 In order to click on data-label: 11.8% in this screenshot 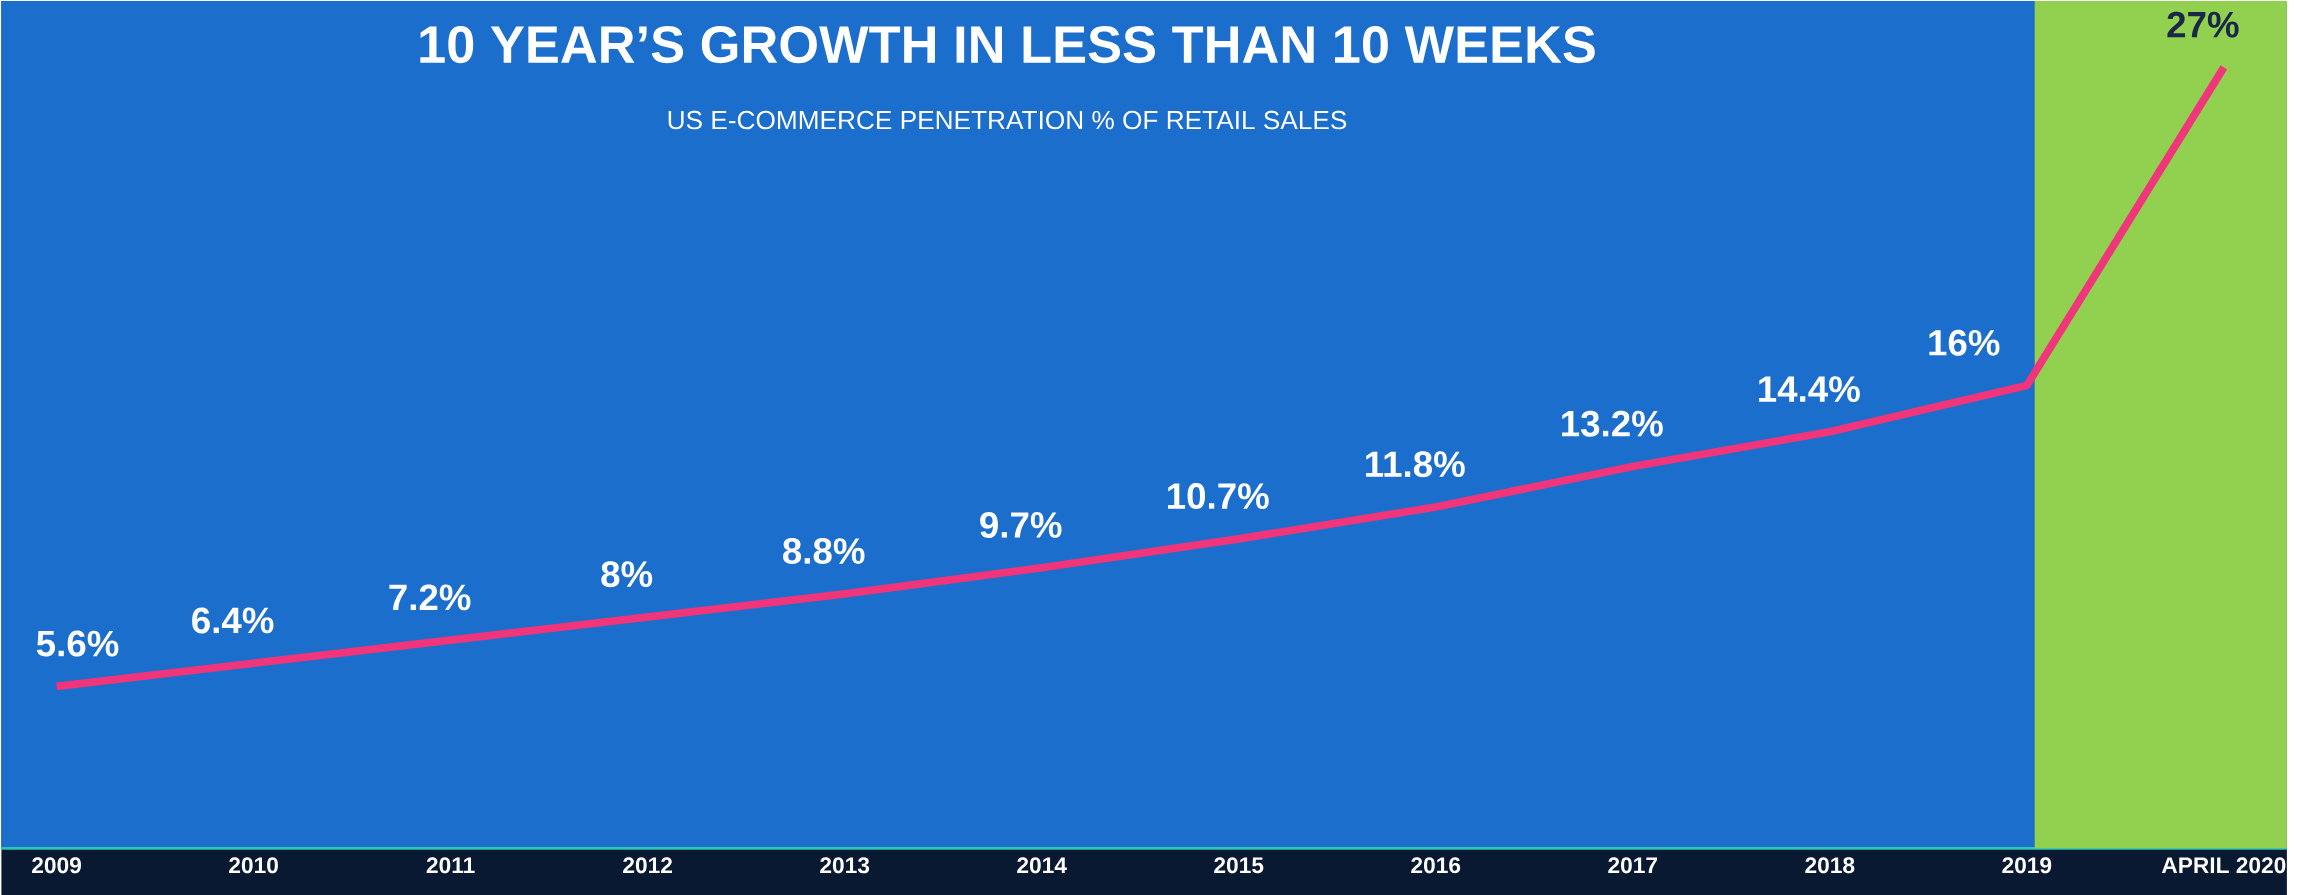, I will do `click(1415, 464)`.